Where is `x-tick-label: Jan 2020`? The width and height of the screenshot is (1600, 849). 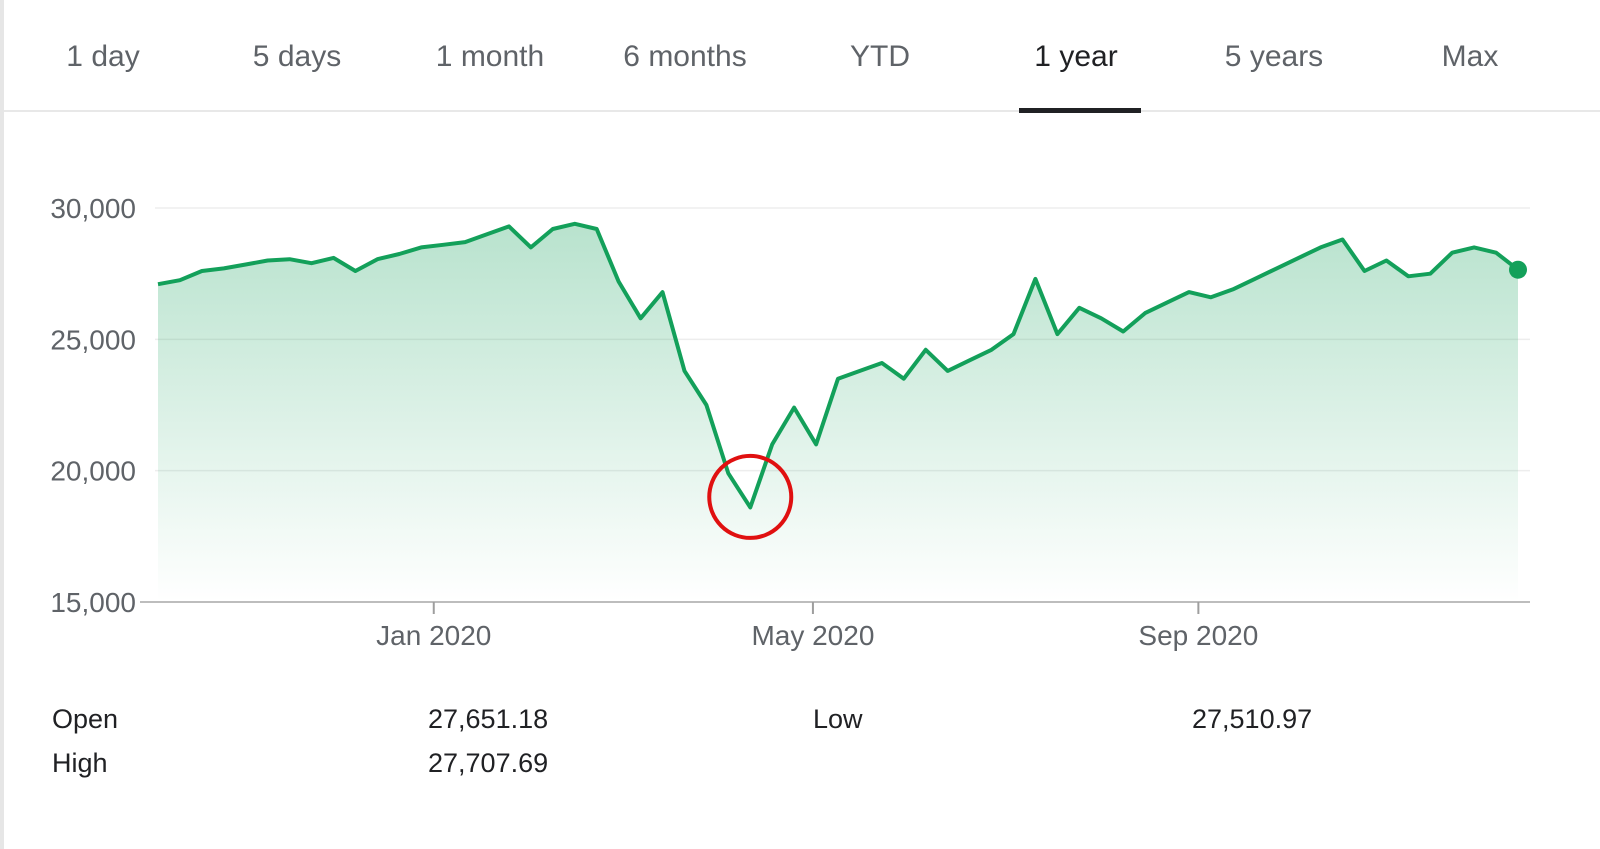
x-tick-label: Jan 2020 is located at coordinates (433, 635).